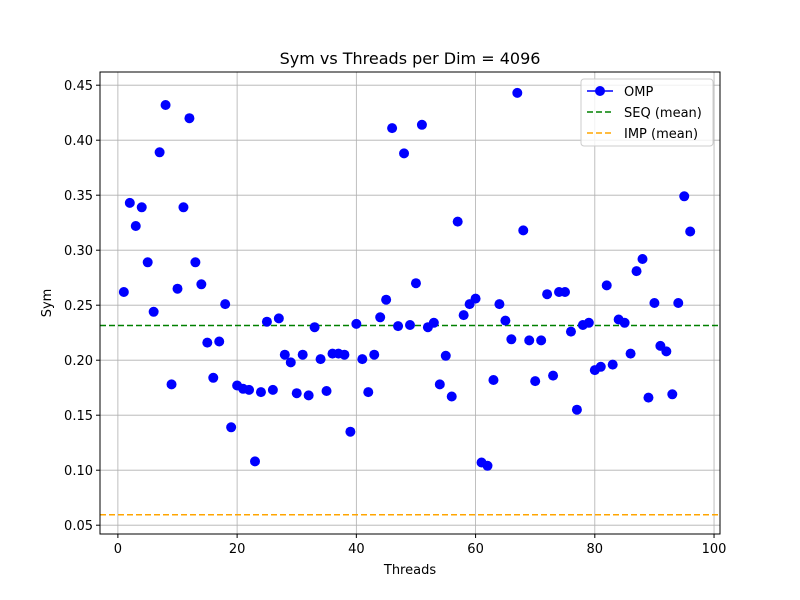  Describe the element at coordinates (237, 549) in the screenshot. I see `x-tick-label: 20` at that location.